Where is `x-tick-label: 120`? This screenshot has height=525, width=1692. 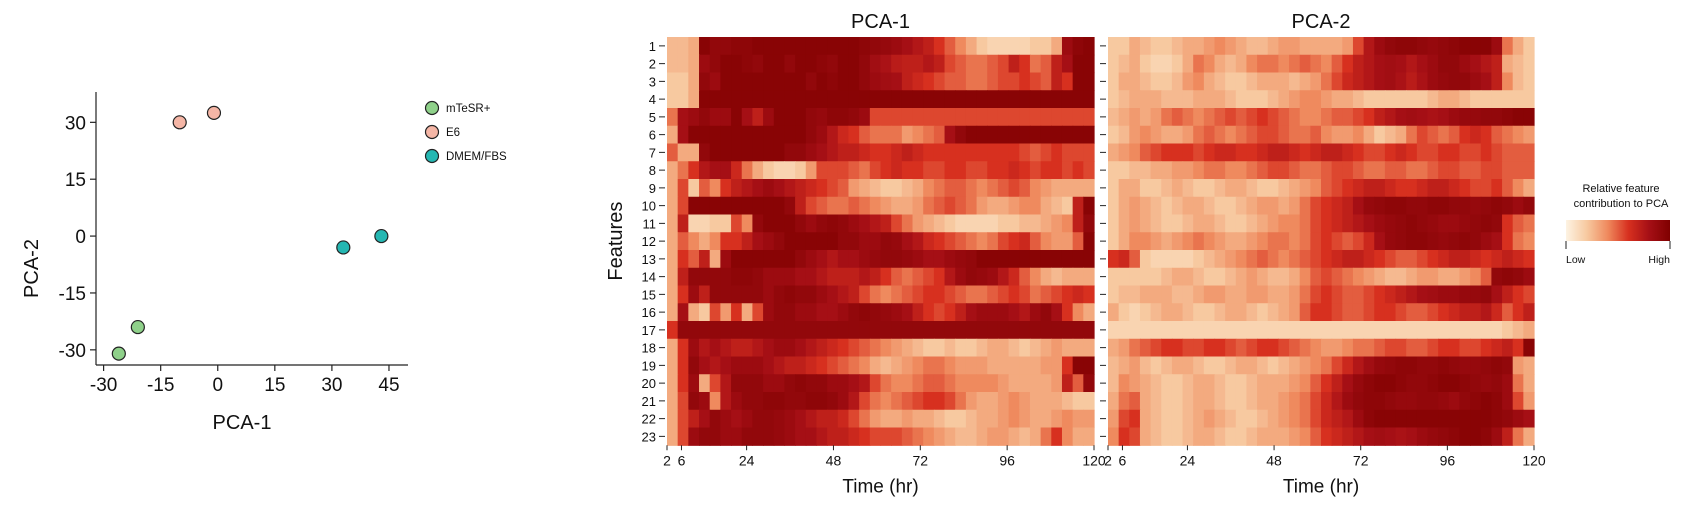
x-tick-label: 120 is located at coordinates (1534, 460).